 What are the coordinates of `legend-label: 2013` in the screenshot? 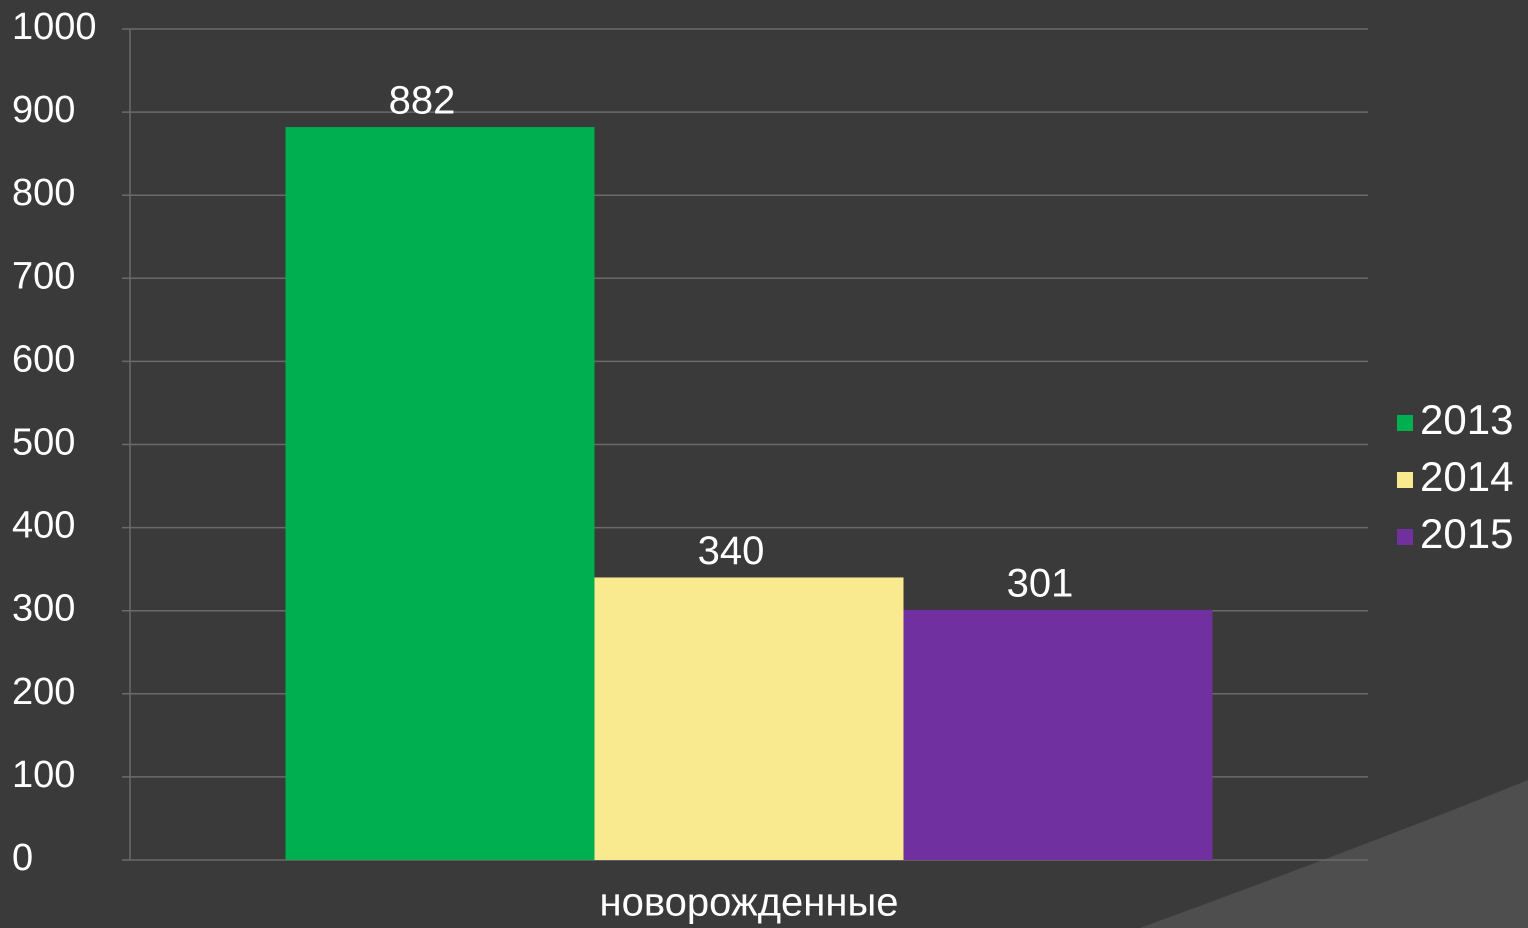 It's located at (1466, 419).